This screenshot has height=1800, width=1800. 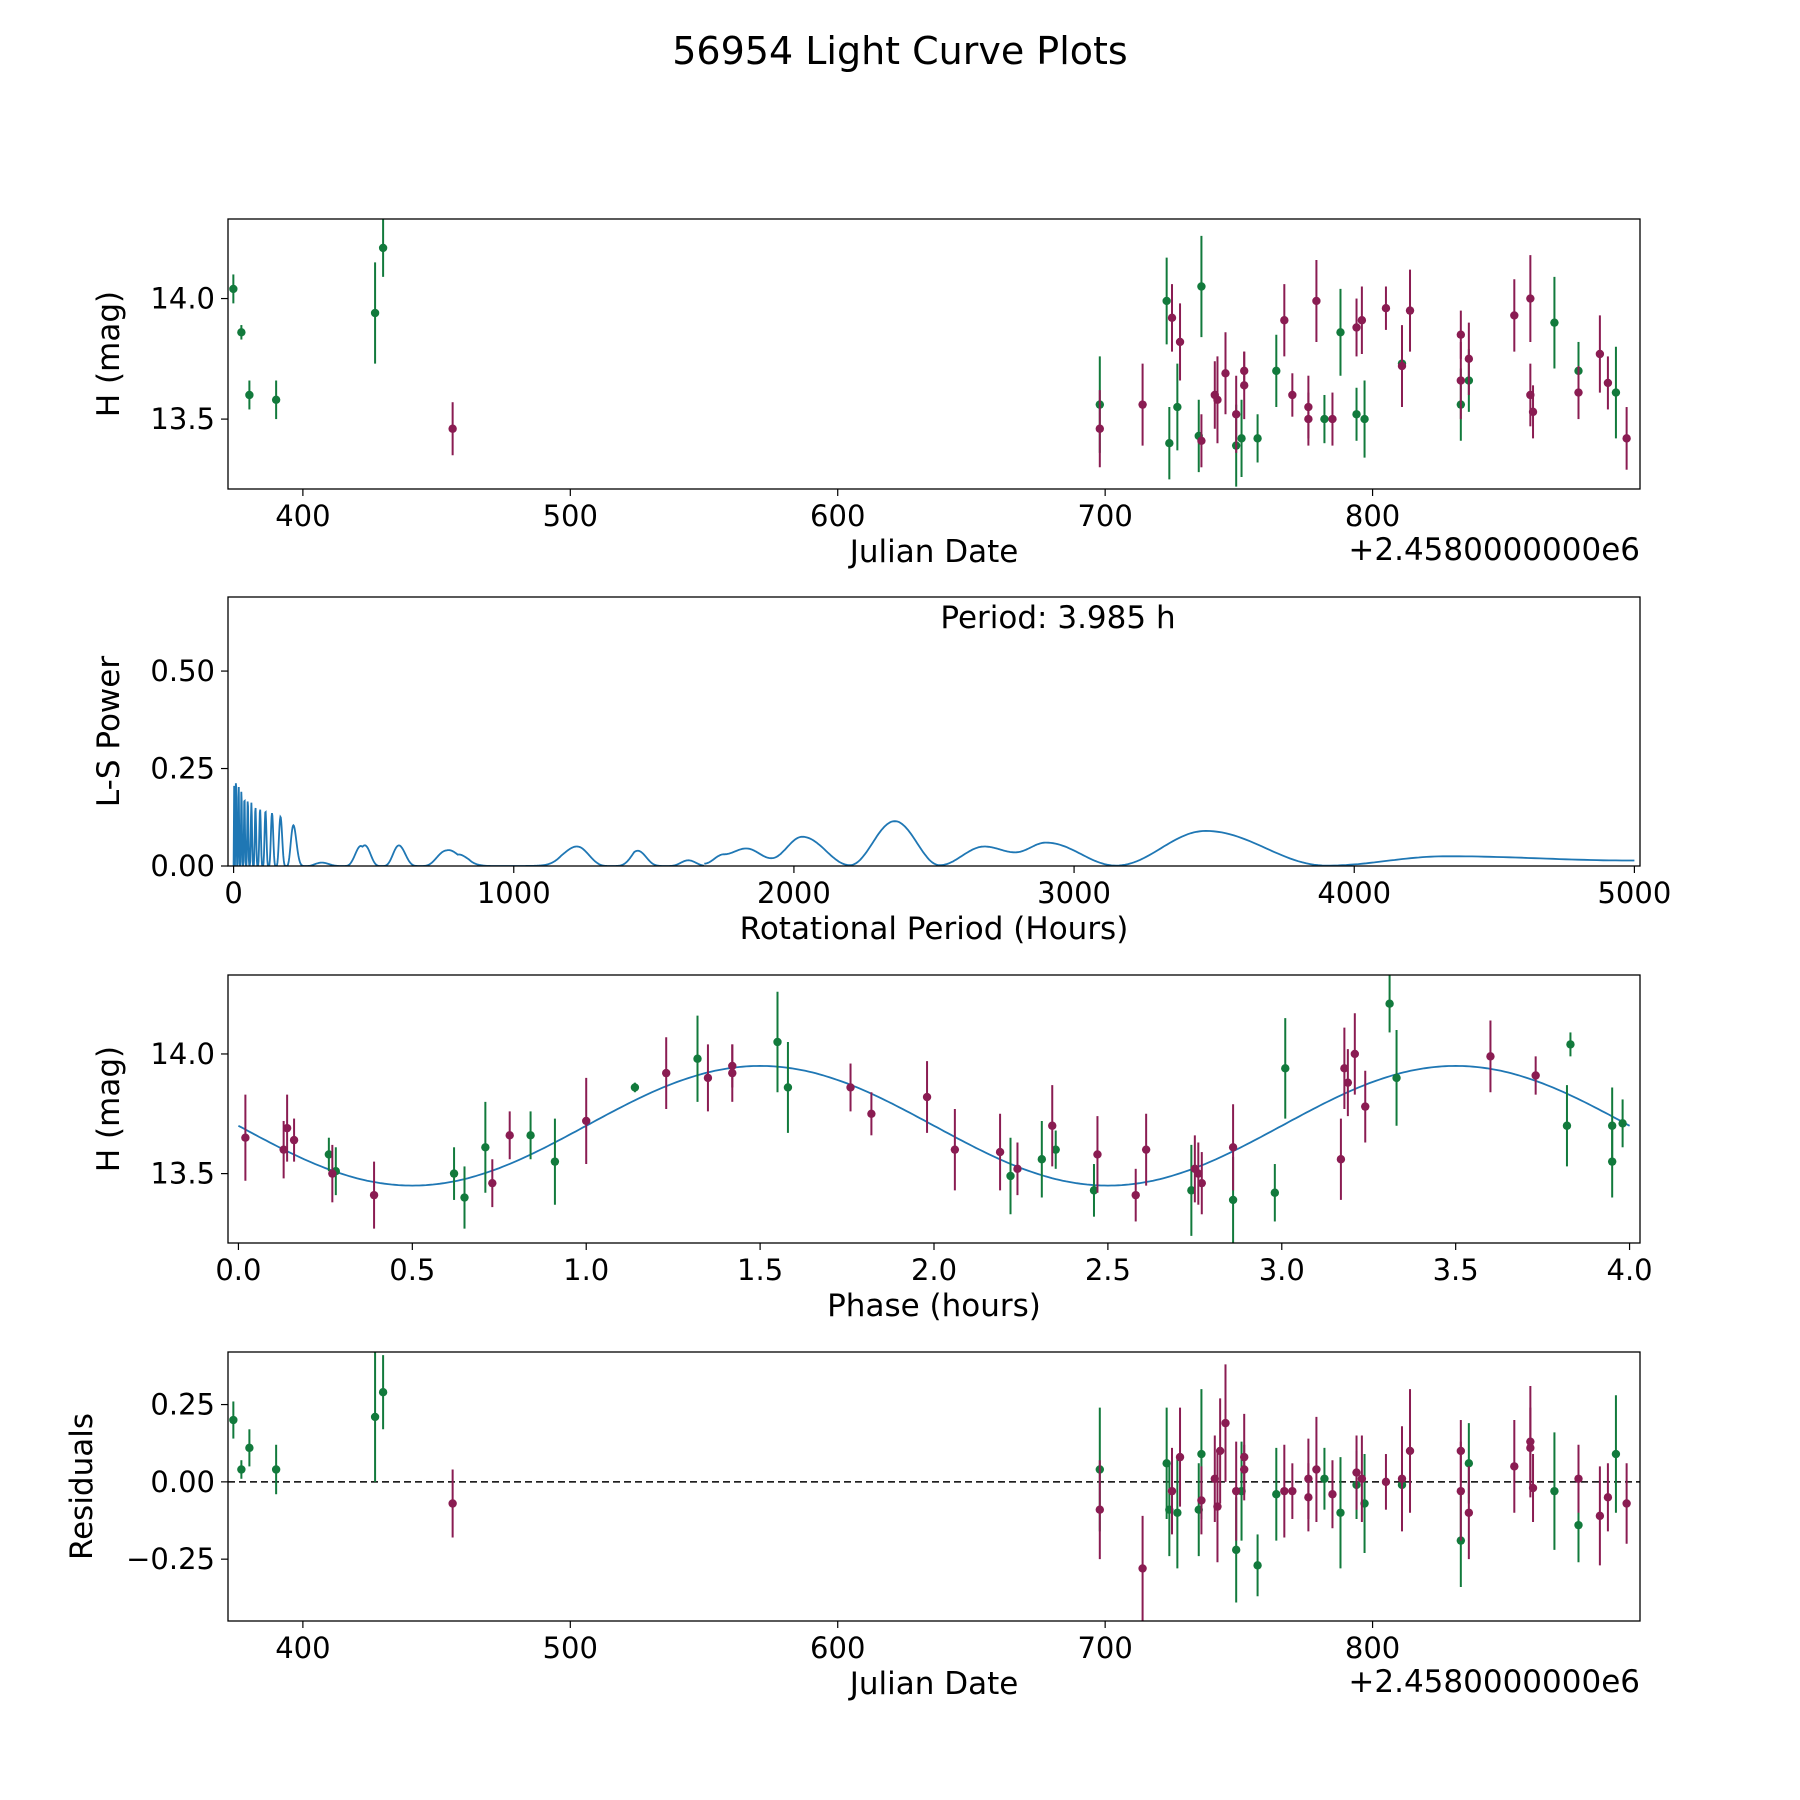 What do you see at coordinates (1372, 516) in the screenshot?
I see `x-tick-label: 800` at bounding box center [1372, 516].